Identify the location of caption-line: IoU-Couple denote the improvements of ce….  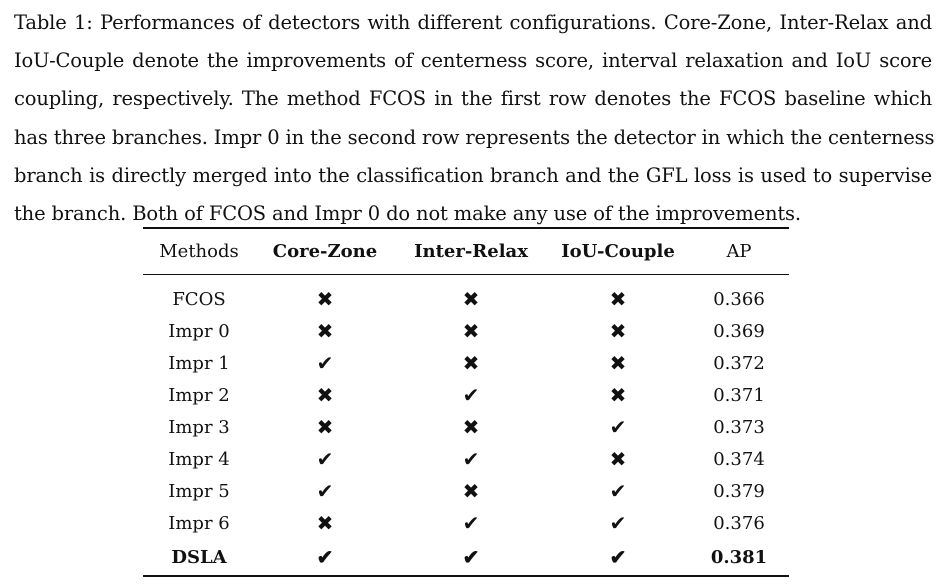
(473, 61).